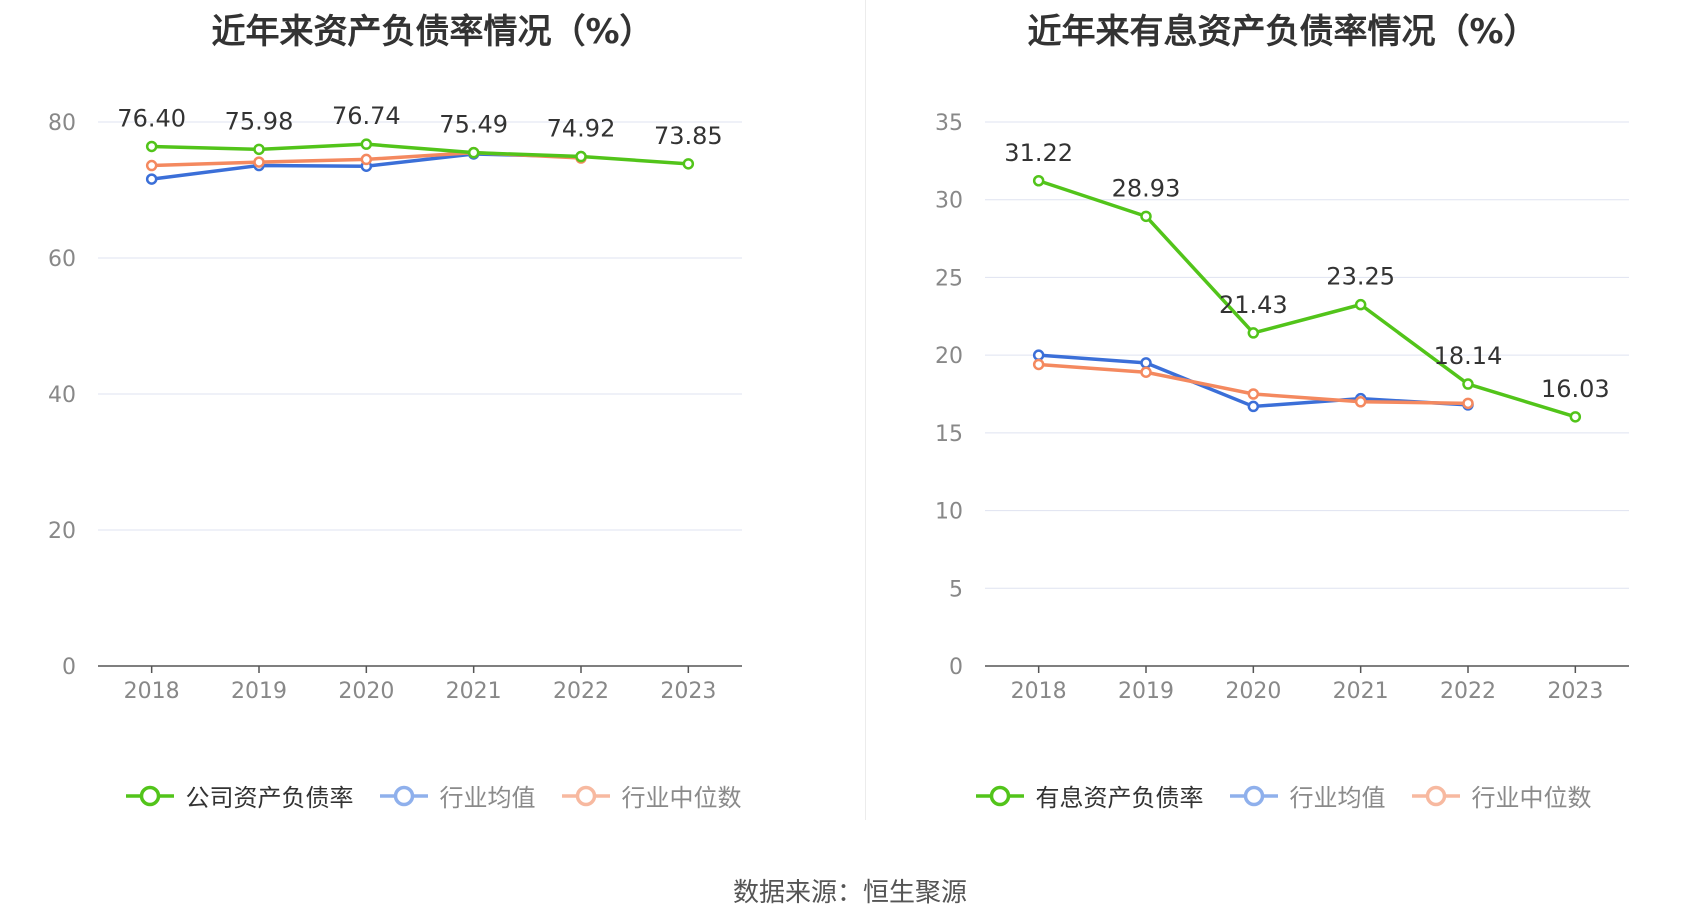  What do you see at coordinates (949, 434) in the screenshot?
I see `y-tick-label: 15` at bounding box center [949, 434].